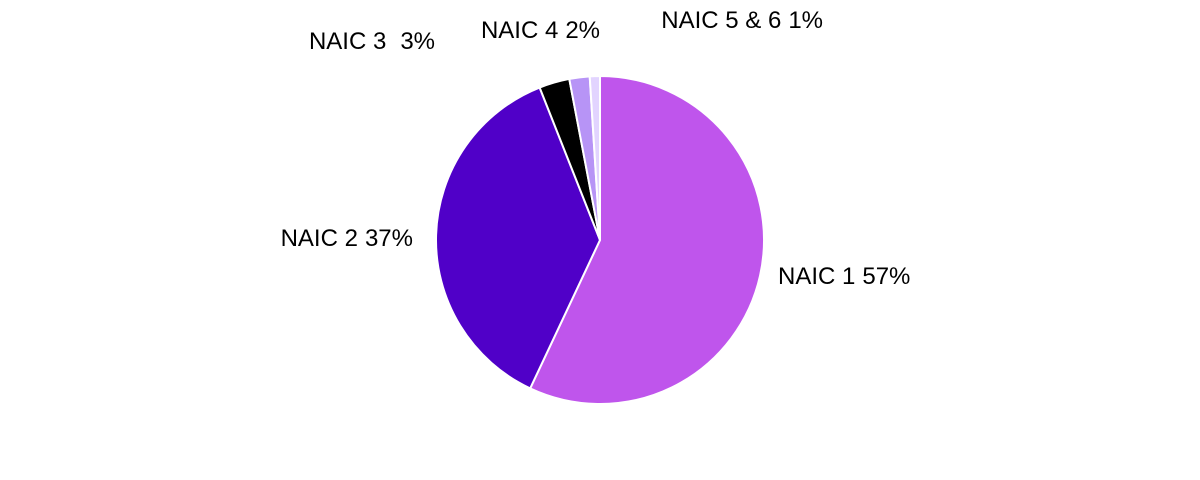 This screenshot has height=480, width=1200. Describe the element at coordinates (519, 30) in the screenshot. I see `category-label: NAIC 4` at that location.